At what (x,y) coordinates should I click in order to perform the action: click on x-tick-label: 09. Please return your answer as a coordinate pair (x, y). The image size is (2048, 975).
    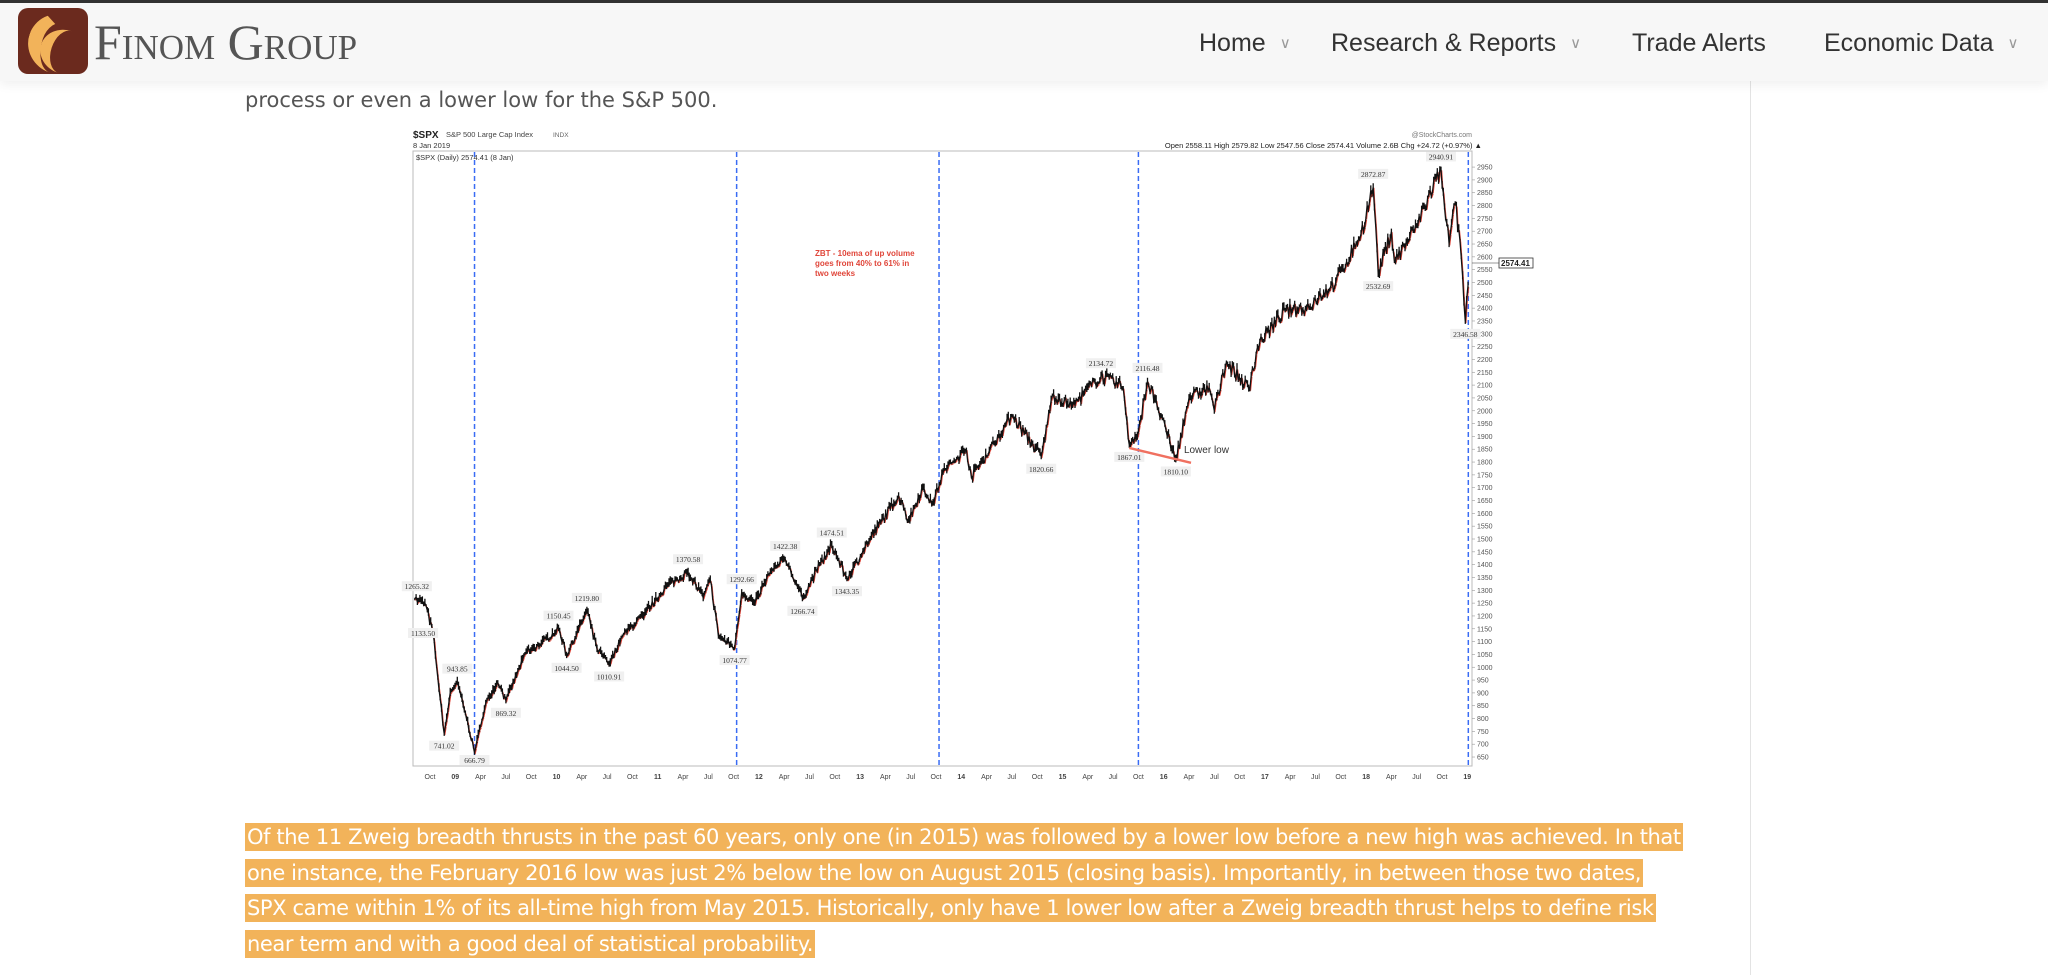
    Looking at the image, I should click on (455, 777).